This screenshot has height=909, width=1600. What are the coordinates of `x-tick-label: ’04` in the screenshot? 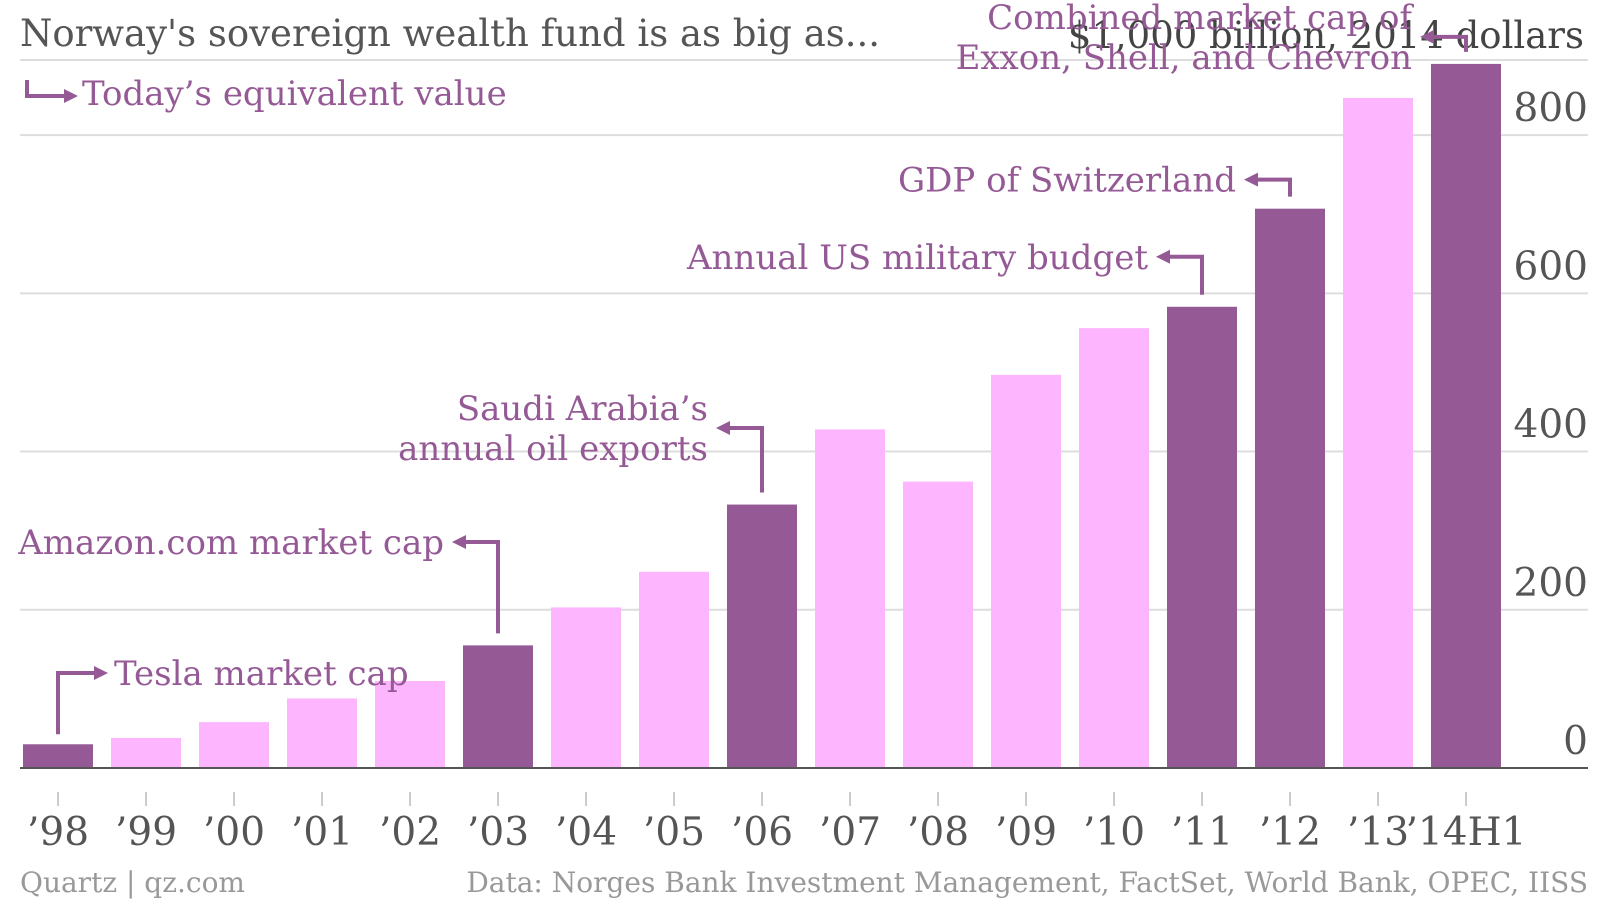 It's located at (586, 832).